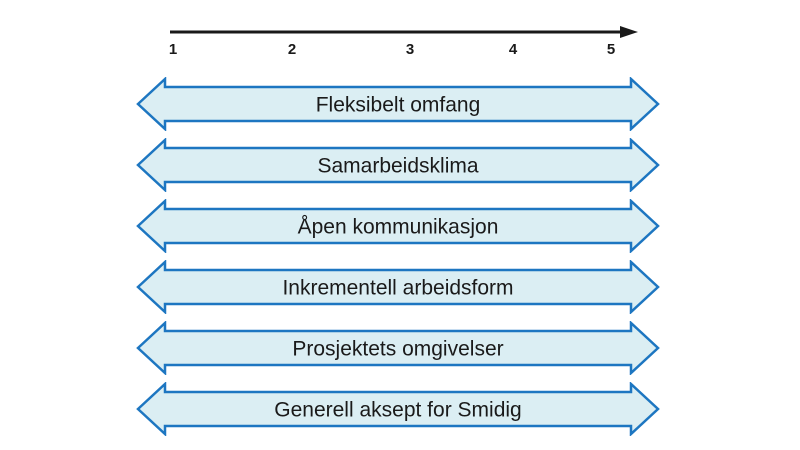 The width and height of the screenshot is (800, 450). Describe the element at coordinates (611, 49) in the screenshot. I see `axis-tick-label: 5` at that location.